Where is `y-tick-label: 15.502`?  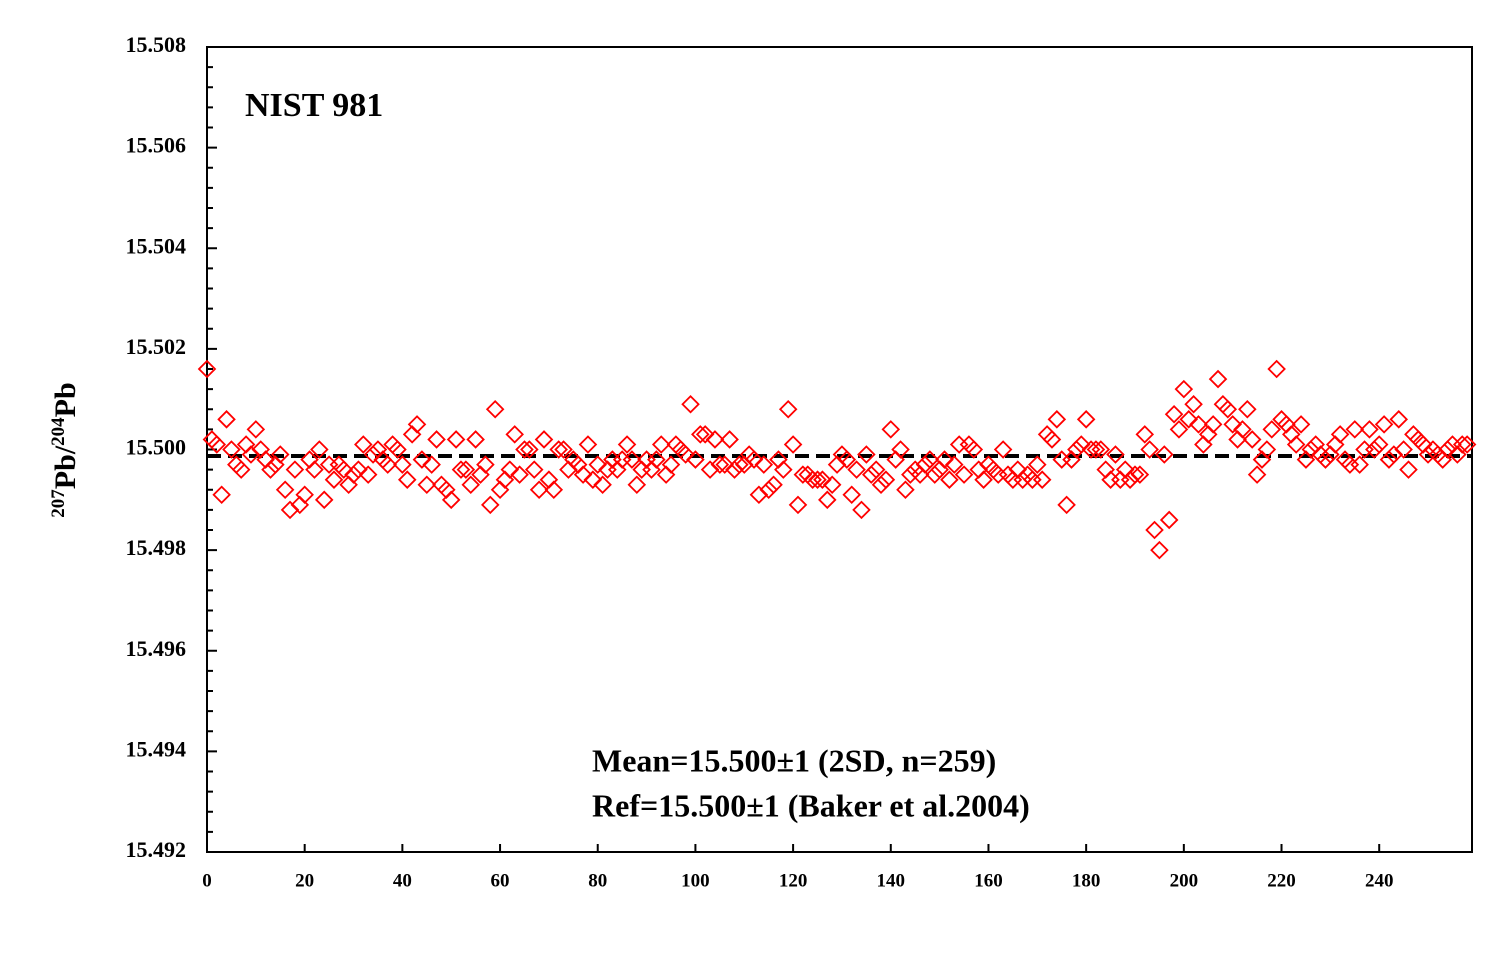 y-tick-label: 15.502 is located at coordinates (156, 346).